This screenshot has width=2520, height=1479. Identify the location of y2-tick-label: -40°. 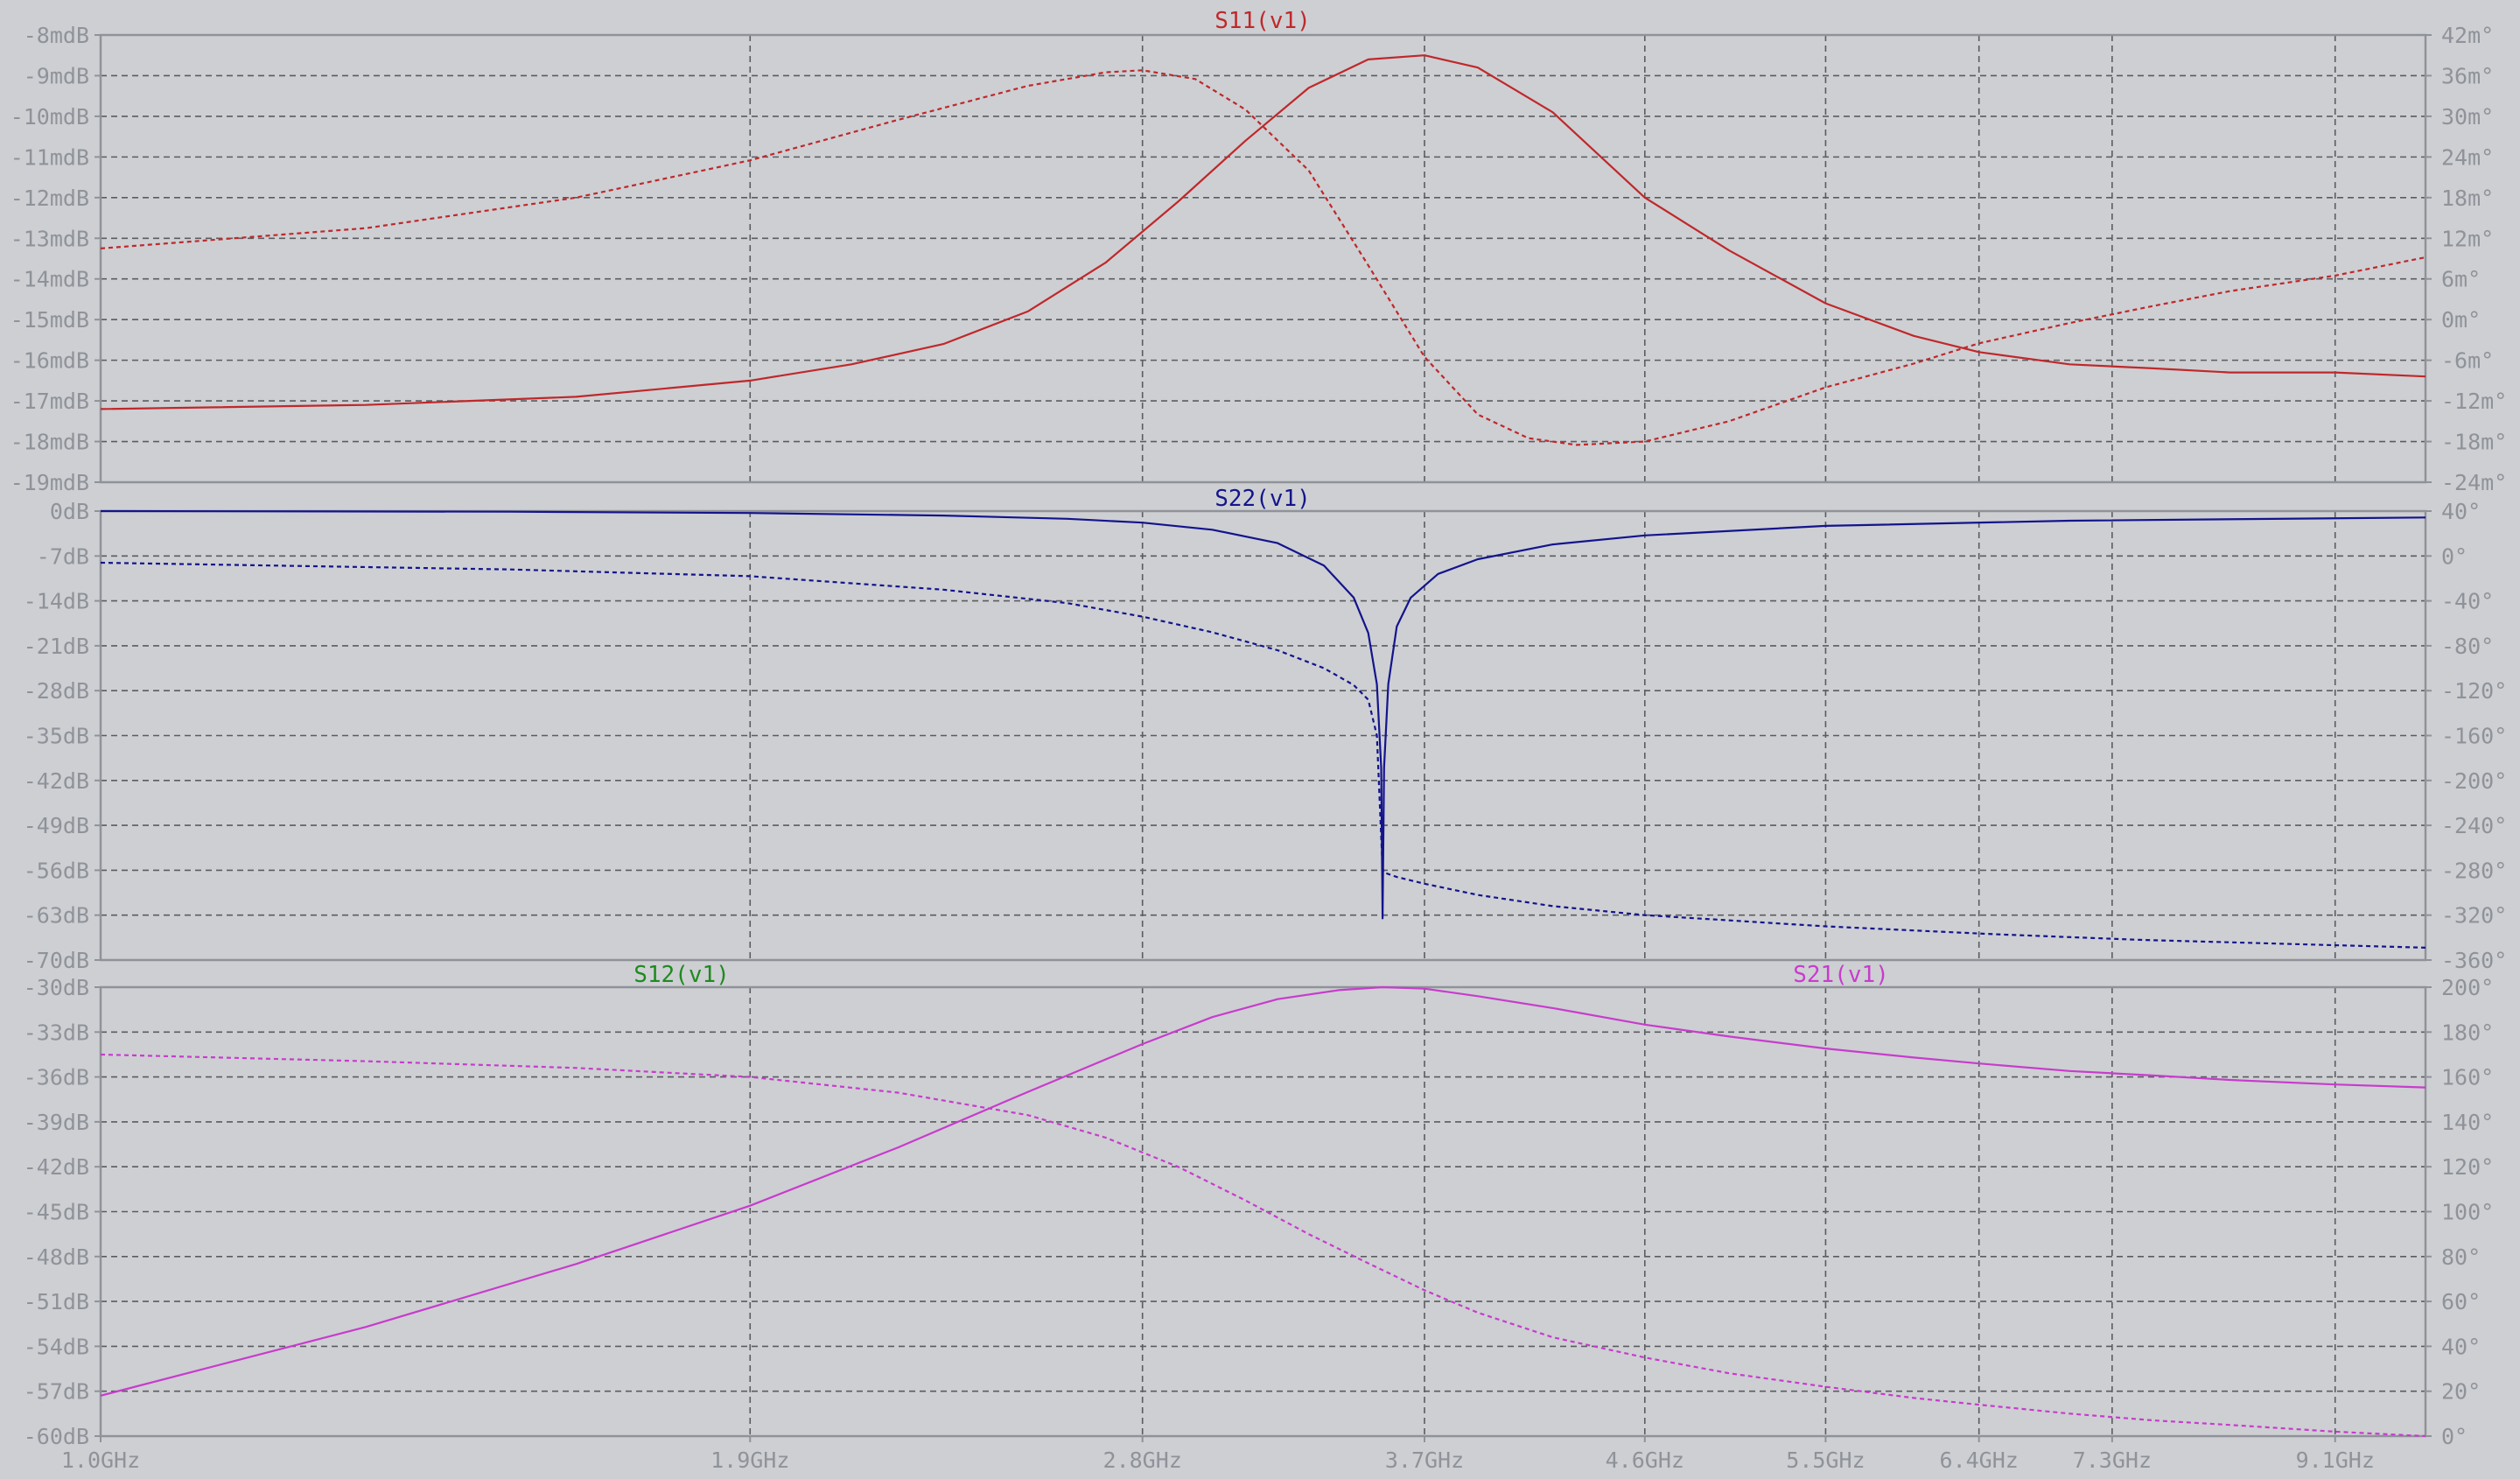
(2467, 602).